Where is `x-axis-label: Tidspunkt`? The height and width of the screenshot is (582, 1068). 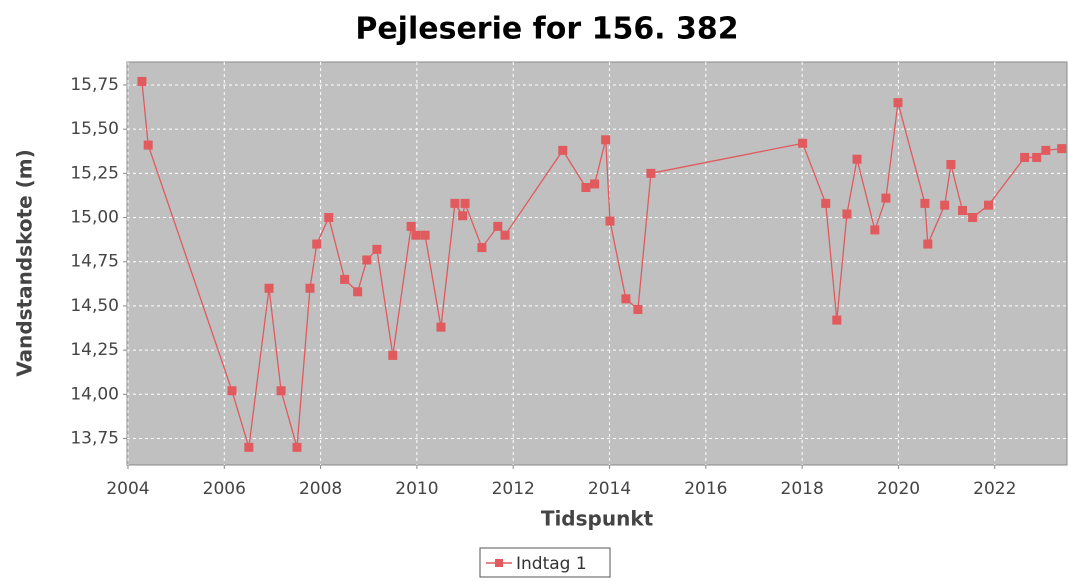
x-axis-label: Tidspunkt is located at coordinates (597, 519).